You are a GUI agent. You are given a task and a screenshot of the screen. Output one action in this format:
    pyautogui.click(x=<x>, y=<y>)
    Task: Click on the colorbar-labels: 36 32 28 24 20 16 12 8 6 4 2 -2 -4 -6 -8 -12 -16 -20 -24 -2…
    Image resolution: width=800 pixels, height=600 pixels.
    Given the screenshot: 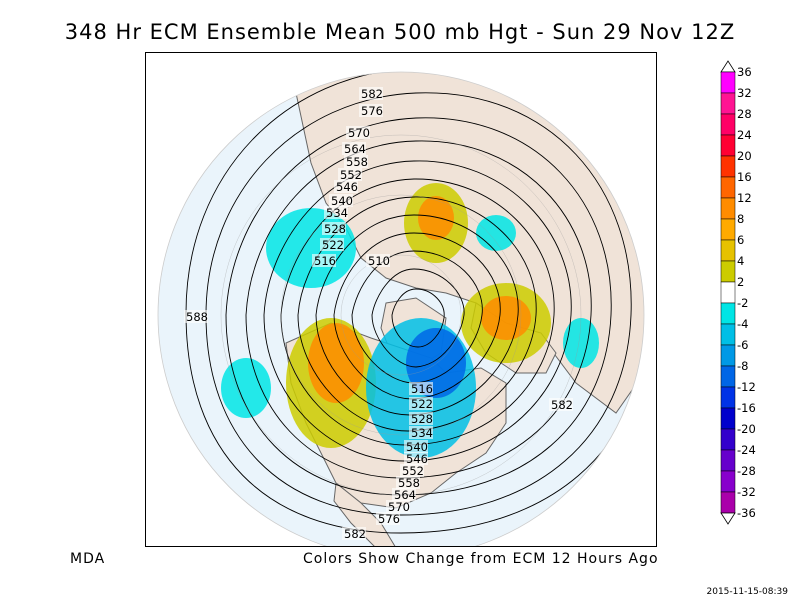 What is the action you would take?
    pyautogui.click(x=746, y=292)
    